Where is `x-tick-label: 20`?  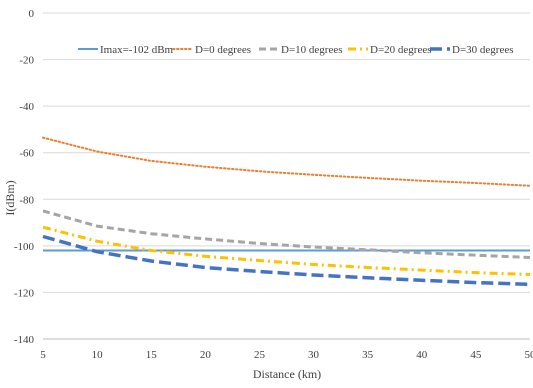
x-tick-label: 20 is located at coordinates (206, 355).